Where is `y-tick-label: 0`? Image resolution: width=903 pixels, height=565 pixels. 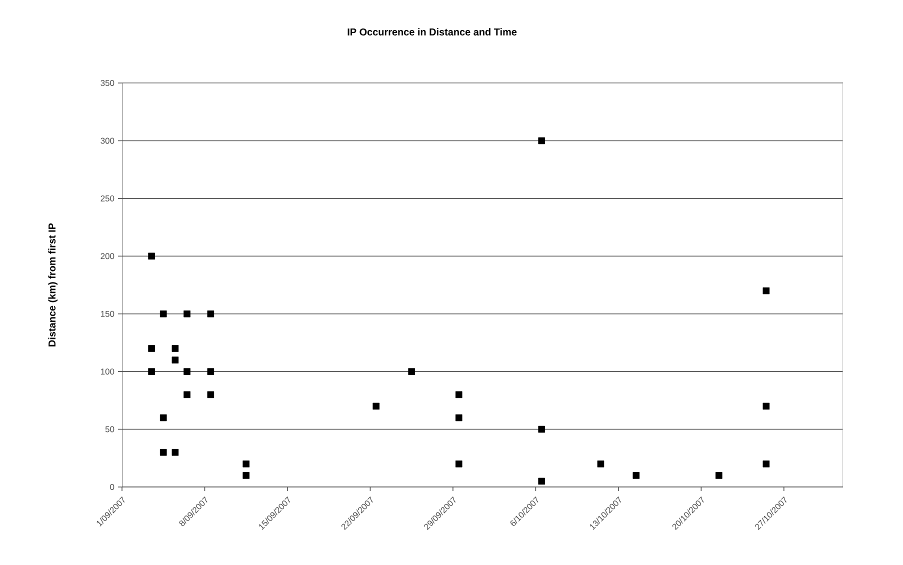 y-tick-label: 0 is located at coordinates (112, 487).